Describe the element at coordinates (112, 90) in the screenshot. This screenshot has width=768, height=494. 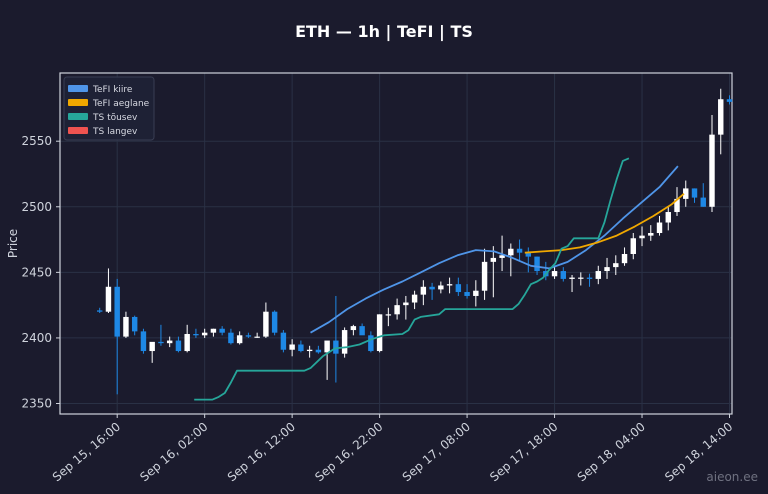
I see `legend-label: TeFI kiire` at that location.